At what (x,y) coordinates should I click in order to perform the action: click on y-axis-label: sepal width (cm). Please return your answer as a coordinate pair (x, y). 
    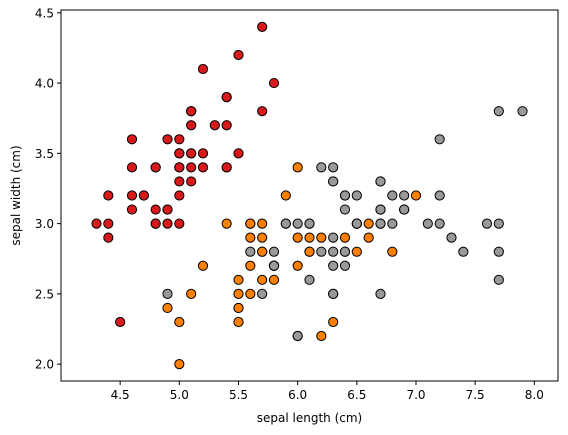
    Looking at the image, I should click on (16, 195).